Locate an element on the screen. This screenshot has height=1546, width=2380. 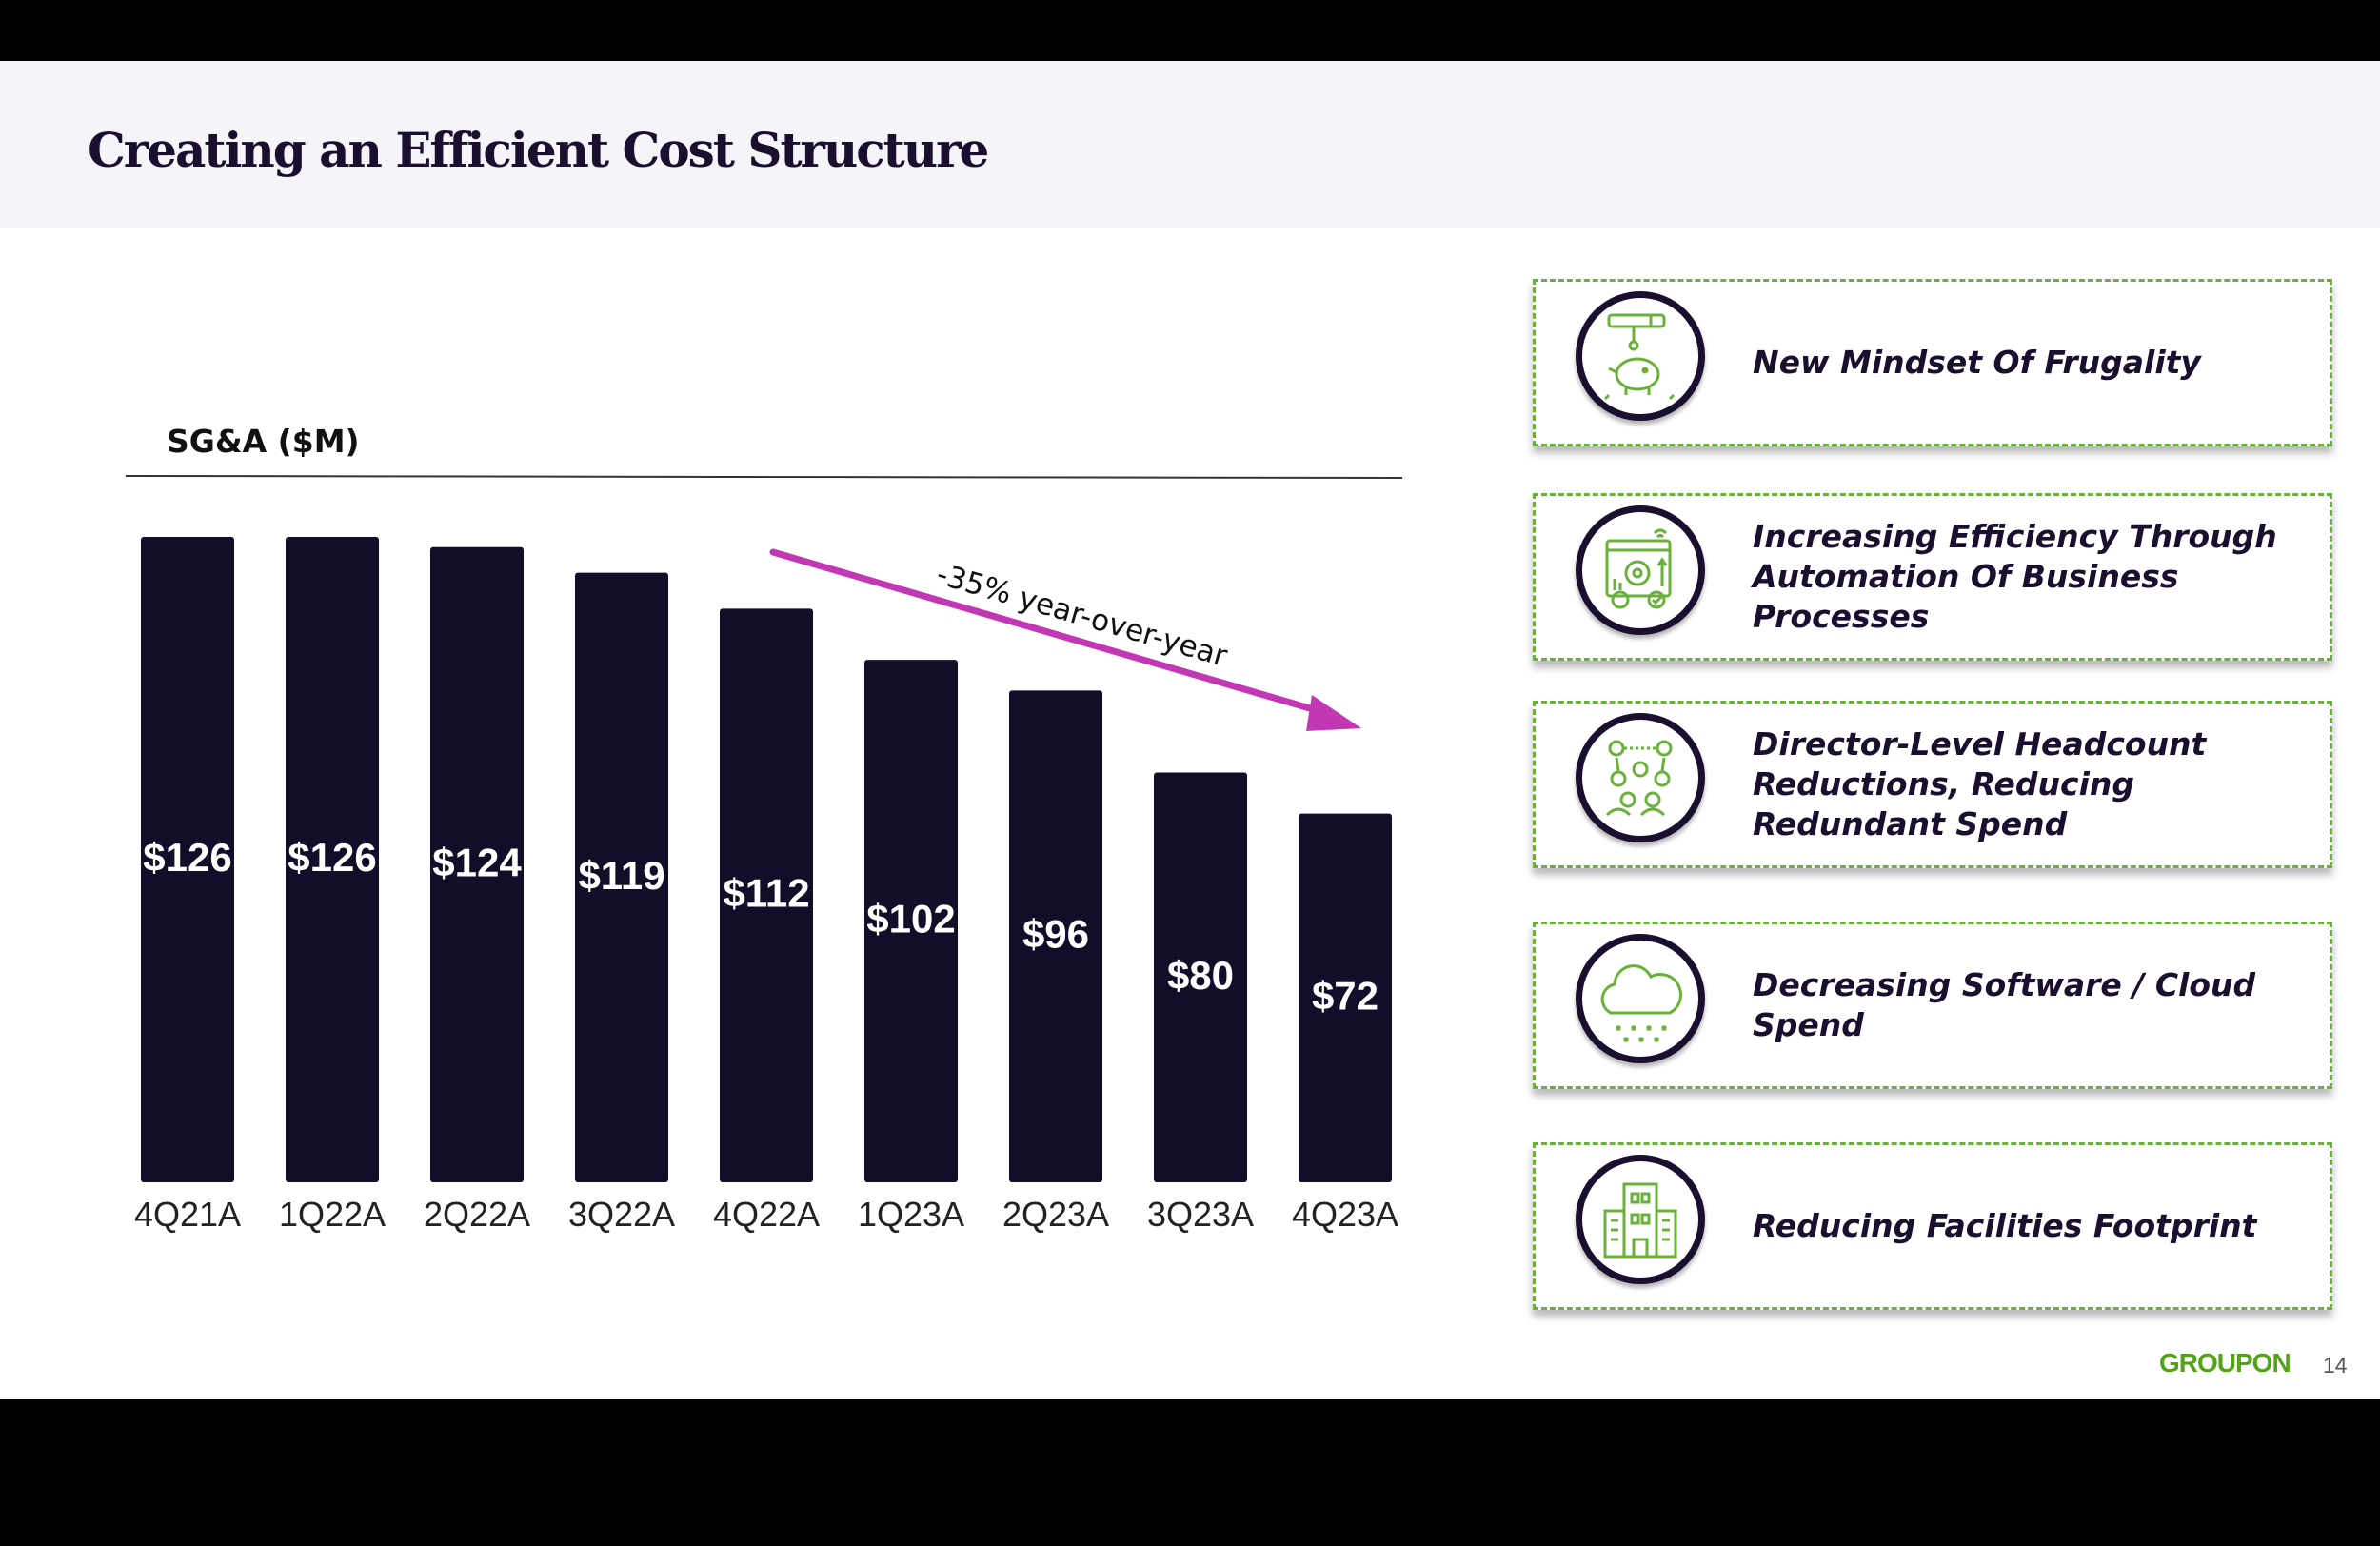
x-tick-label: 4Q22A is located at coordinates (766, 1214).